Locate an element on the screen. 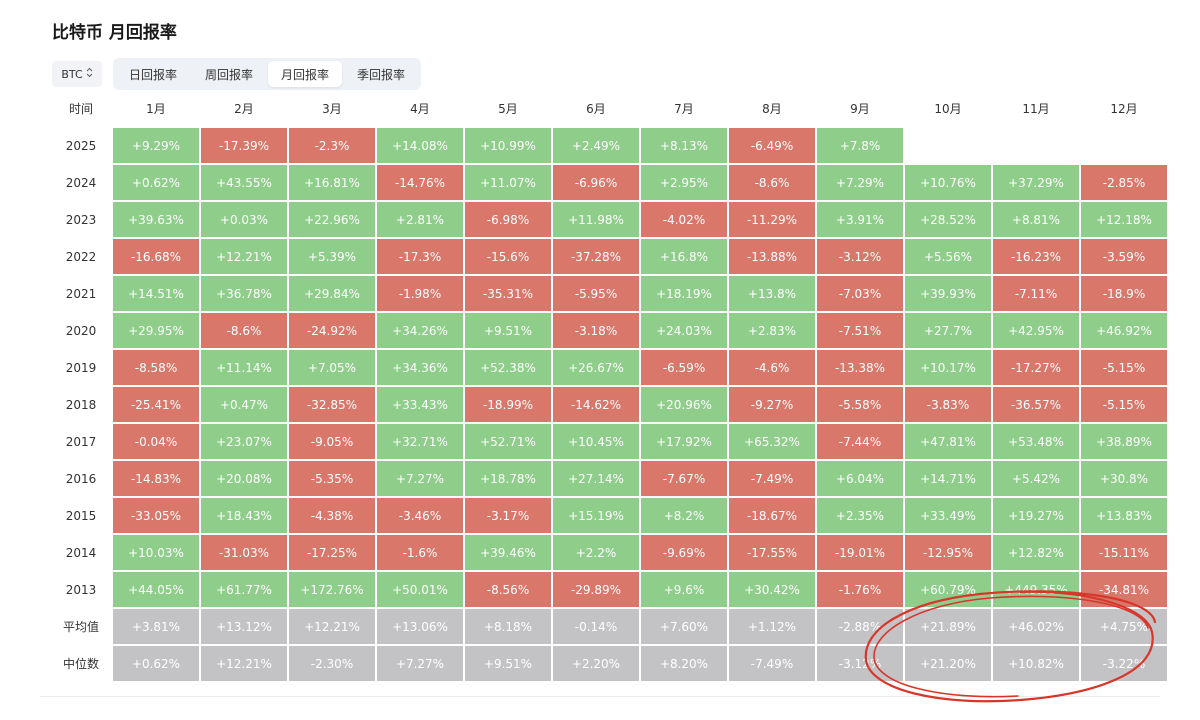 The width and height of the screenshot is (1200, 720). return-cell: +37.29% is located at coordinates (1036, 182).